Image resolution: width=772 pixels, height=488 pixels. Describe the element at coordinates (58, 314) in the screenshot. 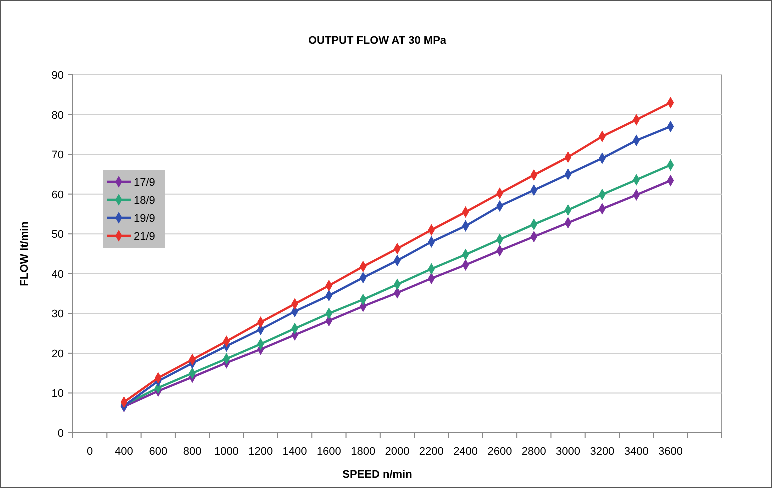

I see `y-tick-label: 30` at that location.